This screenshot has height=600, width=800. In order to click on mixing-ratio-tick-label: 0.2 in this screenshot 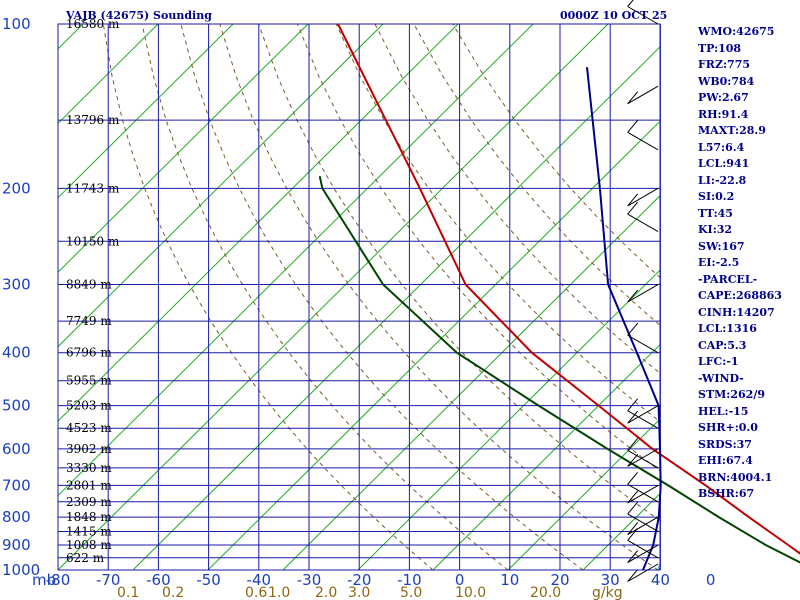, I will do `click(173, 592)`.